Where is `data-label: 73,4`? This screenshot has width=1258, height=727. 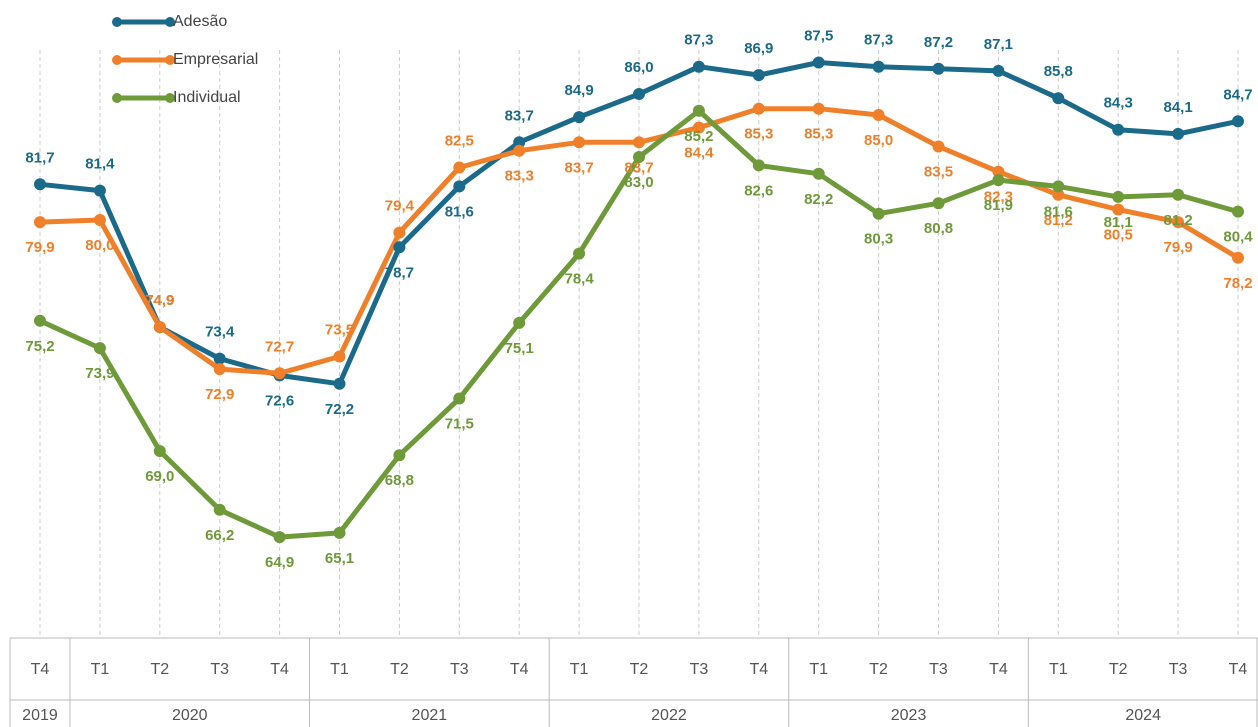
data-label: 73,4 is located at coordinates (220, 332).